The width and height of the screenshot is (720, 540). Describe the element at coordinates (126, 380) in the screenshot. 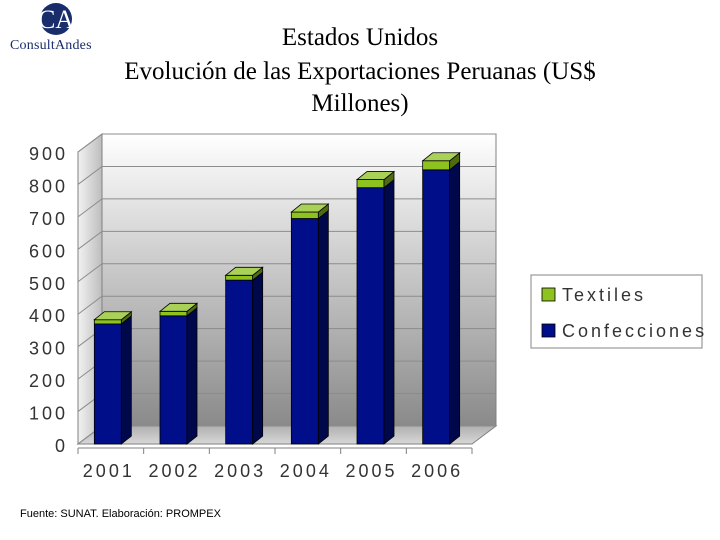

I see `bar-side-confecciones-2001` at that location.